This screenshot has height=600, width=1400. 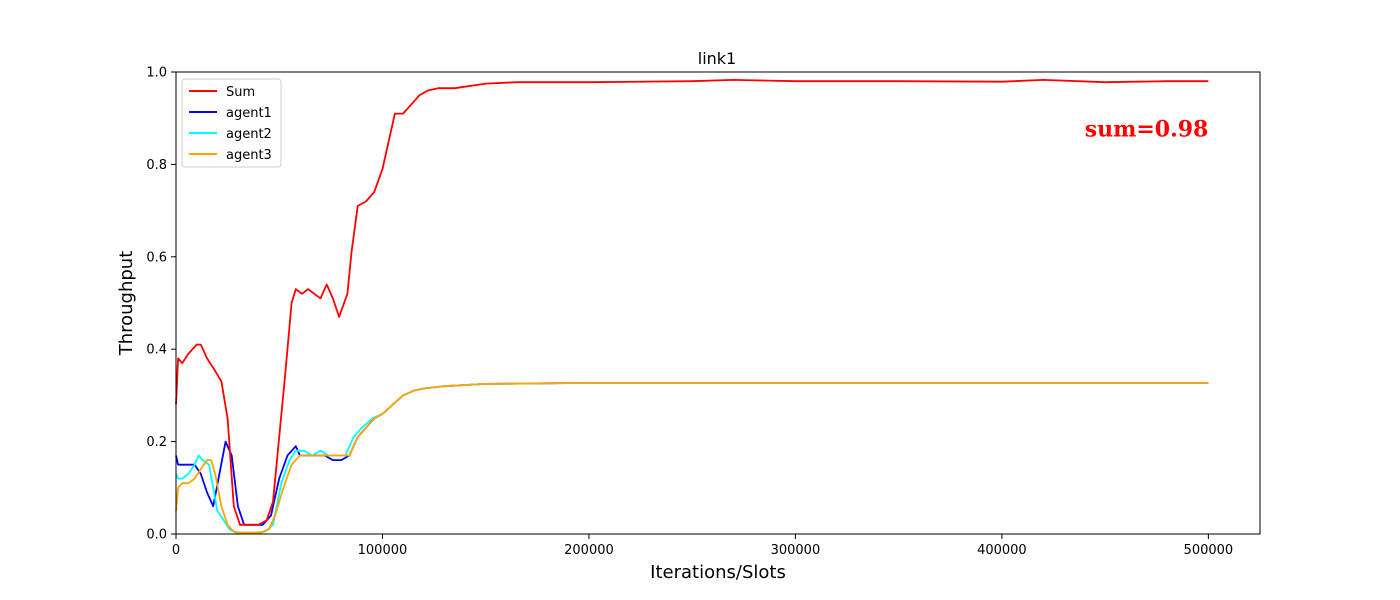 What do you see at coordinates (156, 535) in the screenshot?
I see `y-tick-label: 0.0` at bounding box center [156, 535].